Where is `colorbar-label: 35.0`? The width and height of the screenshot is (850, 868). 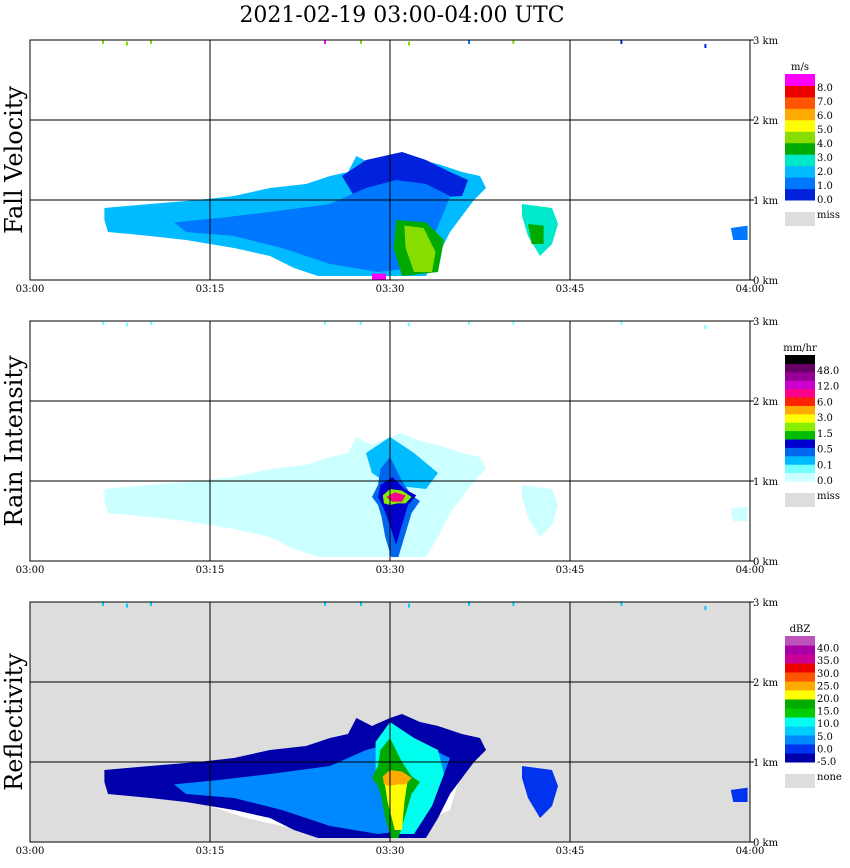 colorbar-label: 35.0 is located at coordinates (828, 661).